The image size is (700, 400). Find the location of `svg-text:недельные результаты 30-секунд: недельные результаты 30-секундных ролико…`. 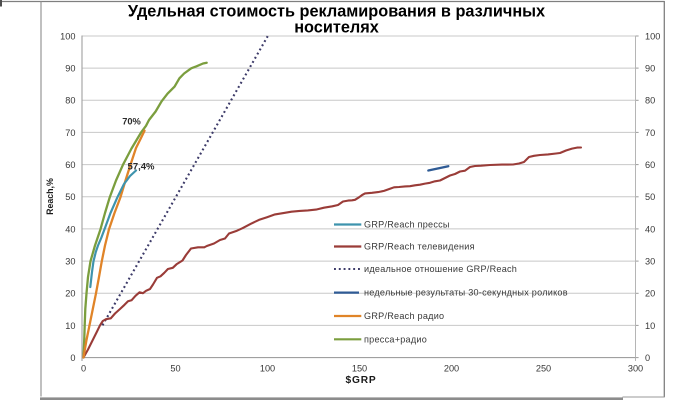

svg-text:недельные результаты 30-секунд: недельные результаты 30-секундных ролико… is located at coordinates (466, 293).